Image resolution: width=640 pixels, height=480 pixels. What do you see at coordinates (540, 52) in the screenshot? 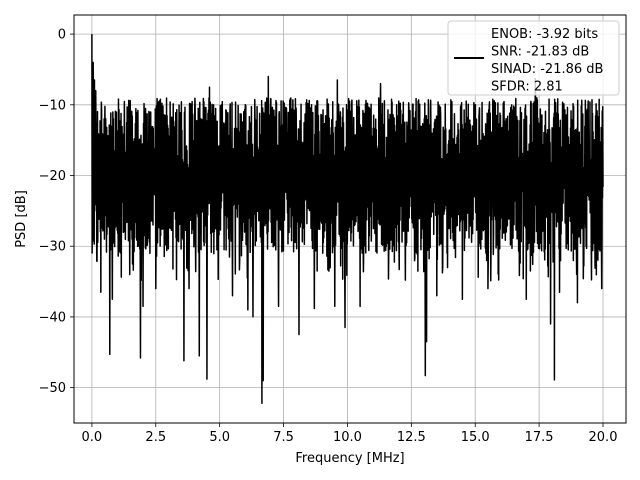
I see `legend-entry-snr: SNR: -21.83 dB` at bounding box center [540, 52].